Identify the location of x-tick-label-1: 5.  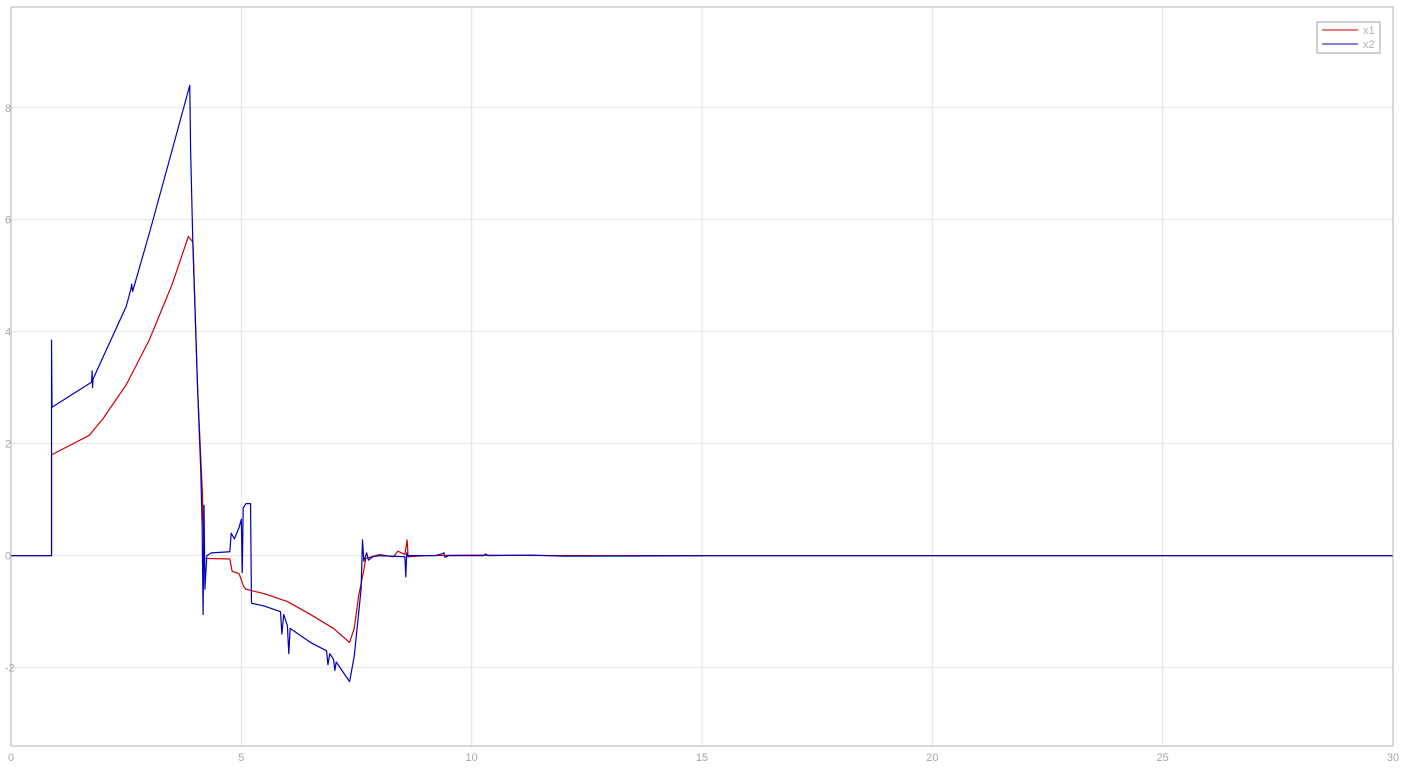
(241, 758).